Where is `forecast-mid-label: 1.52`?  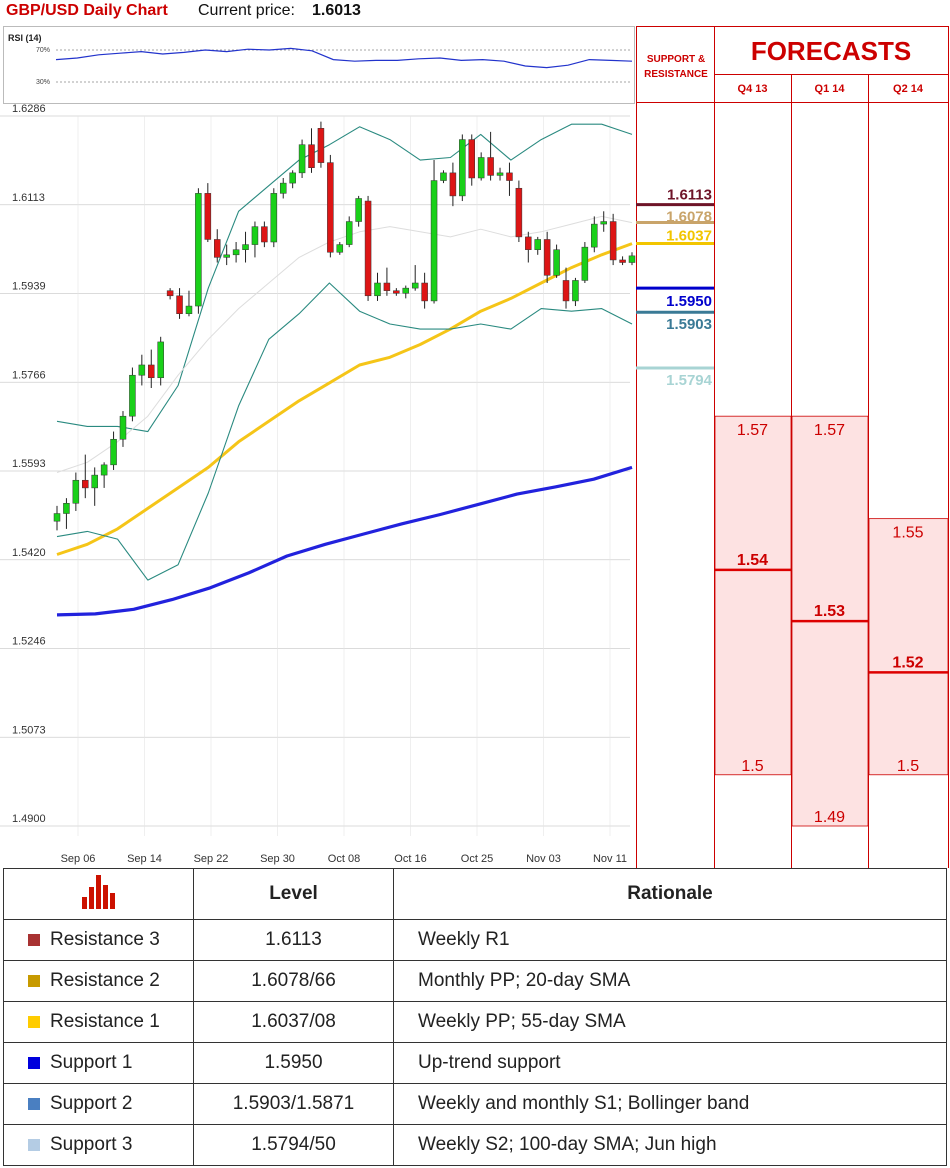 forecast-mid-label: 1.52 is located at coordinates (907, 662).